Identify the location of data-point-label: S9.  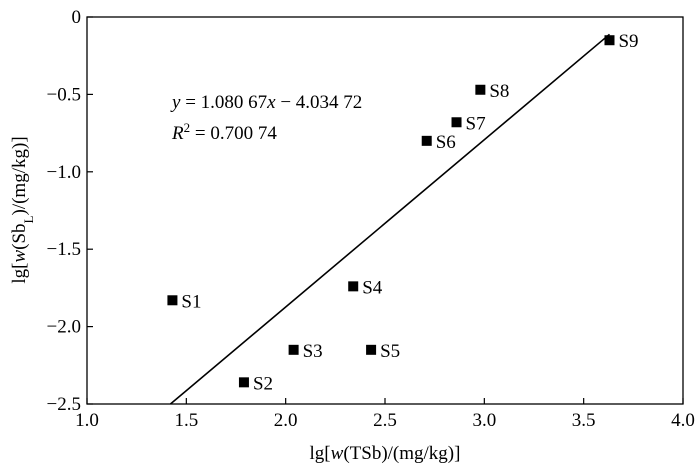
(628, 41).